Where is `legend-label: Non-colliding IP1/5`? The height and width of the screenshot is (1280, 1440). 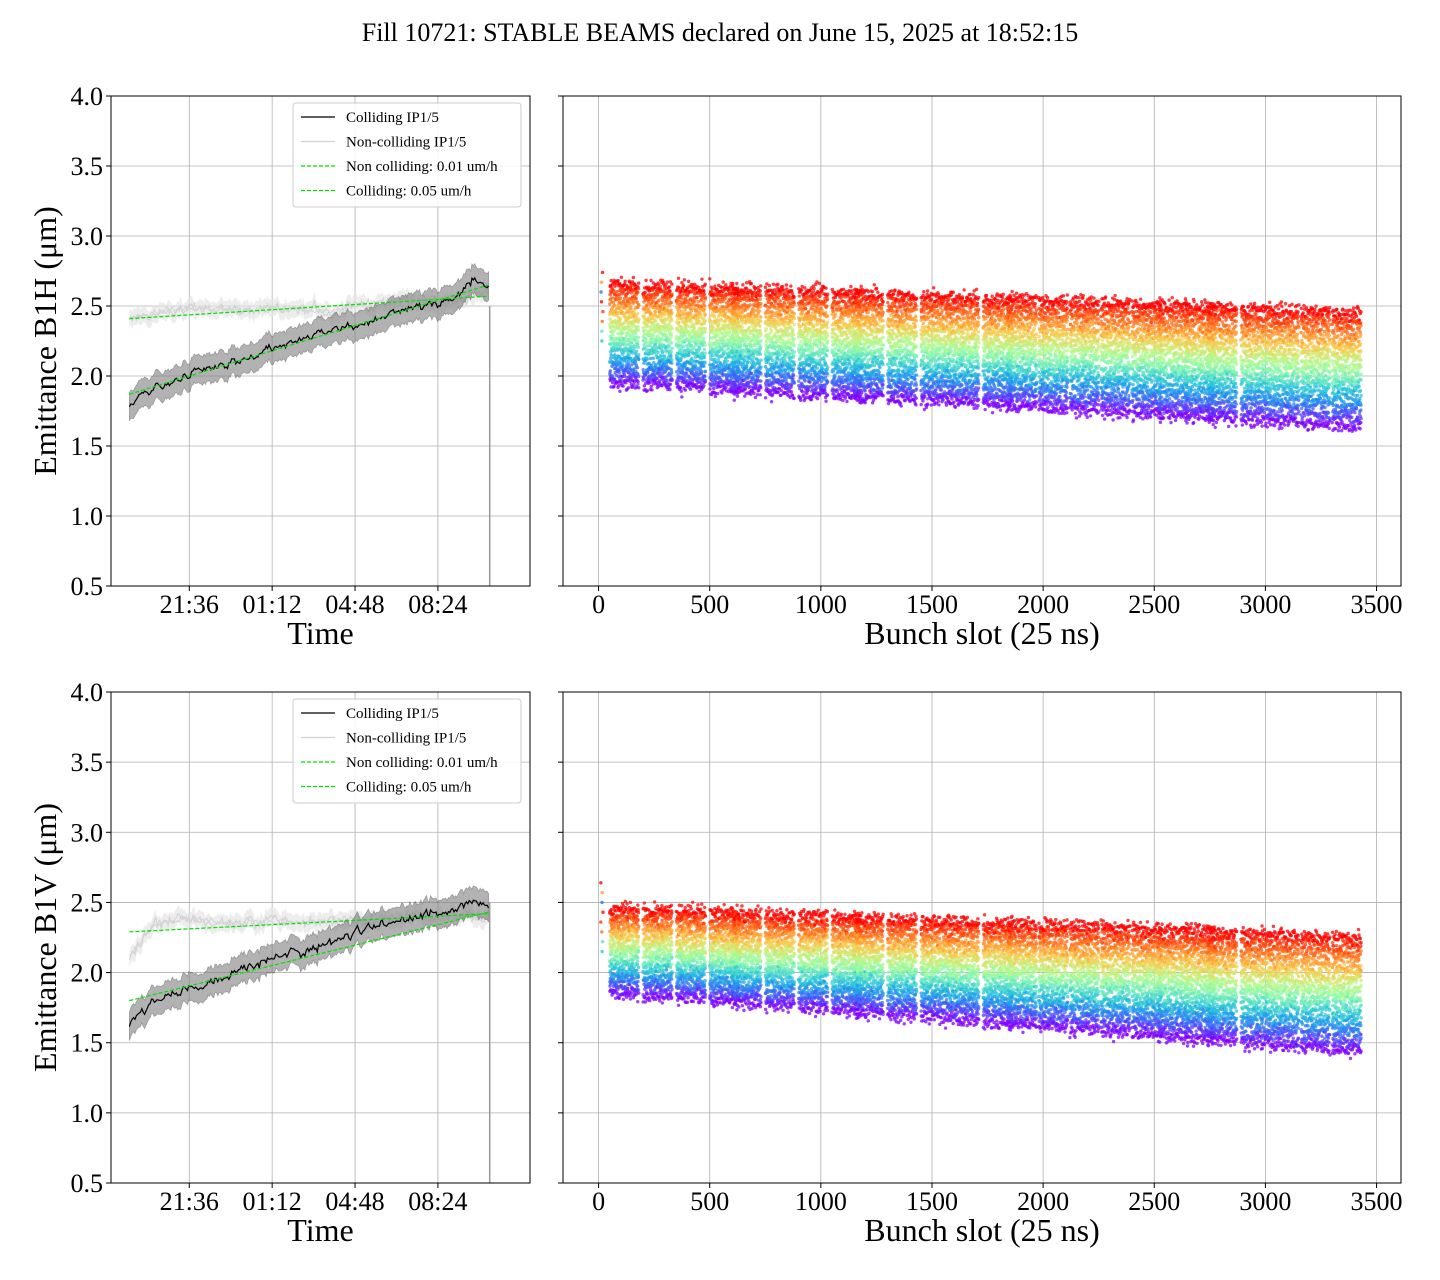
legend-label: Non-colliding IP1/5 is located at coordinates (406, 143).